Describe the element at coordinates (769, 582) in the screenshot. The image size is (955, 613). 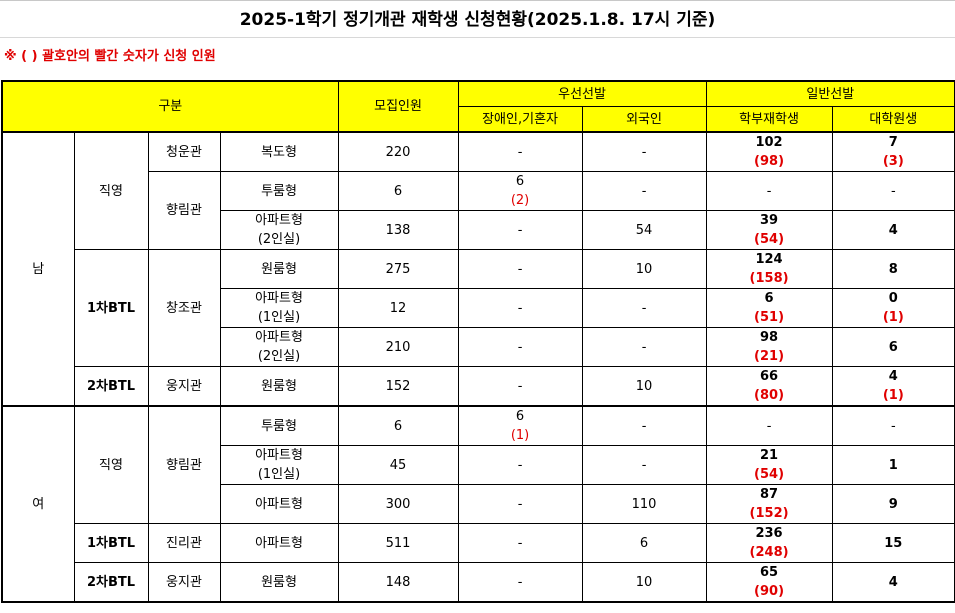
I see `undergrad-cell: 65 (90)` at that location.